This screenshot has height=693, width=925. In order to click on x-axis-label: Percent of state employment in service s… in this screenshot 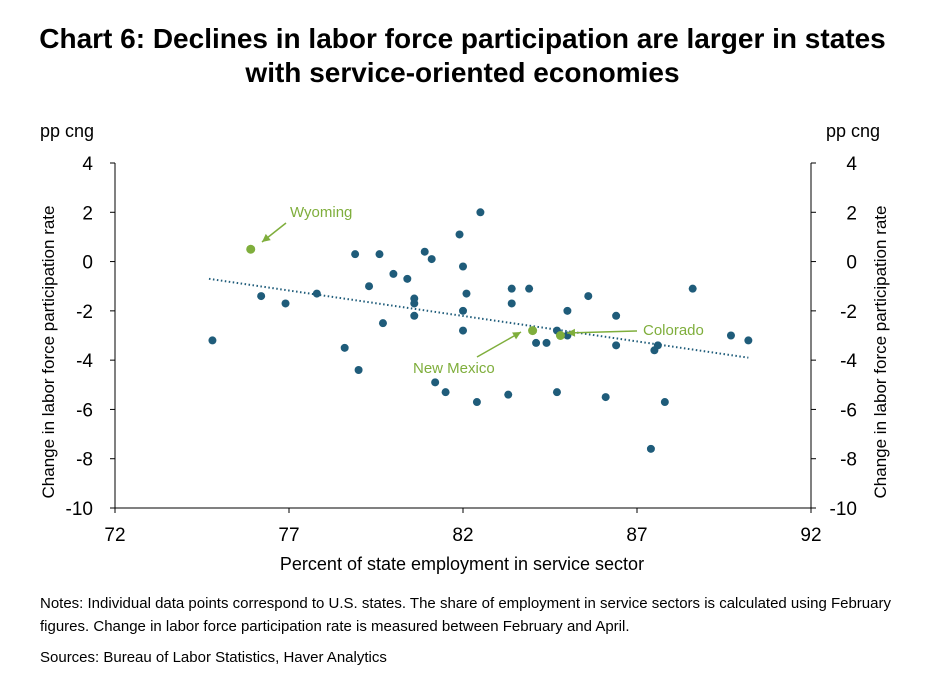, I will do `click(462, 564)`.